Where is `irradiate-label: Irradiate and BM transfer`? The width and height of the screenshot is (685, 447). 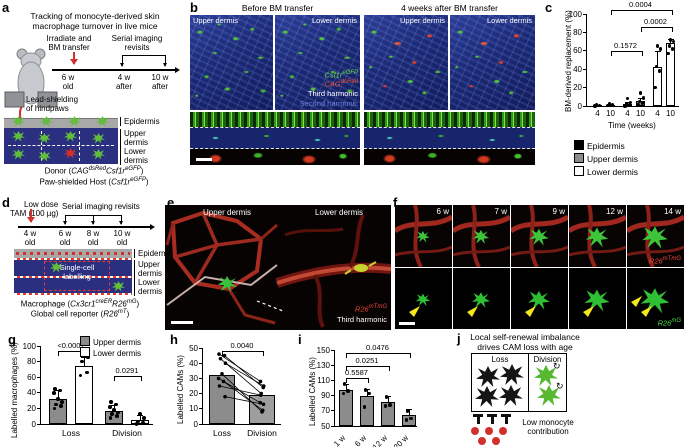 irradiate-label: Irradiate and BM transfer is located at coordinates (69, 43).